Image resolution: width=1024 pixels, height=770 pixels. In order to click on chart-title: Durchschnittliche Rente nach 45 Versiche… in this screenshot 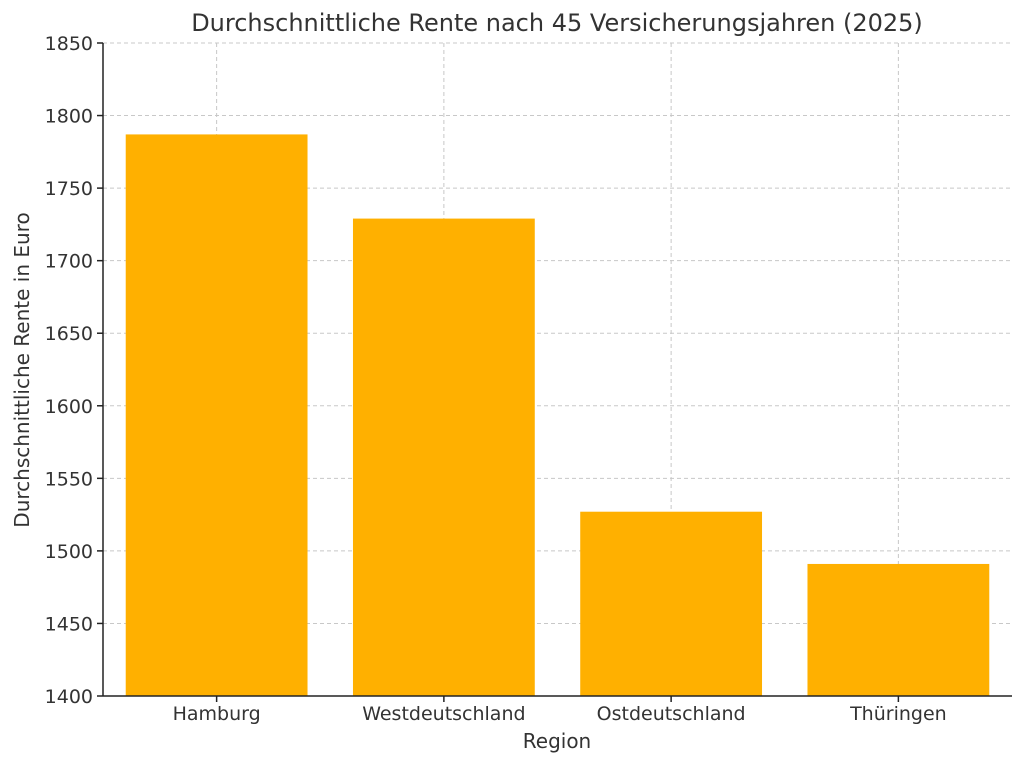, I will do `click(557, 23)`.